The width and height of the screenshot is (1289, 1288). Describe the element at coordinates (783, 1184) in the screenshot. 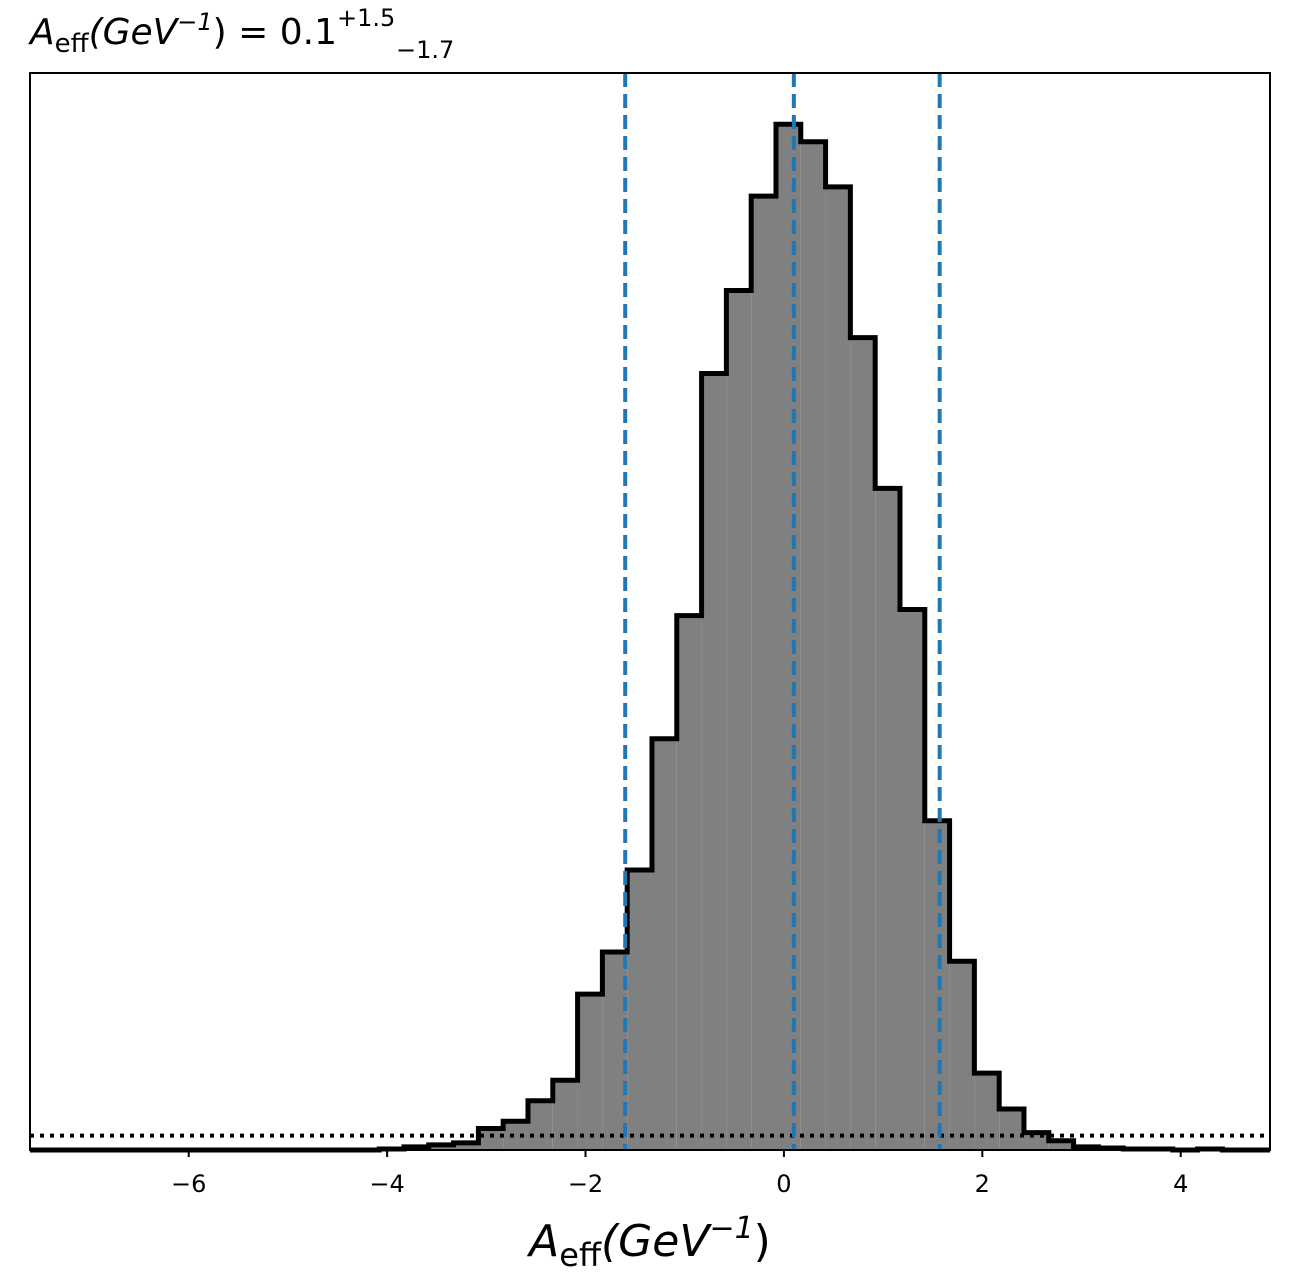

I see `x-tick-label: 0` at that location.